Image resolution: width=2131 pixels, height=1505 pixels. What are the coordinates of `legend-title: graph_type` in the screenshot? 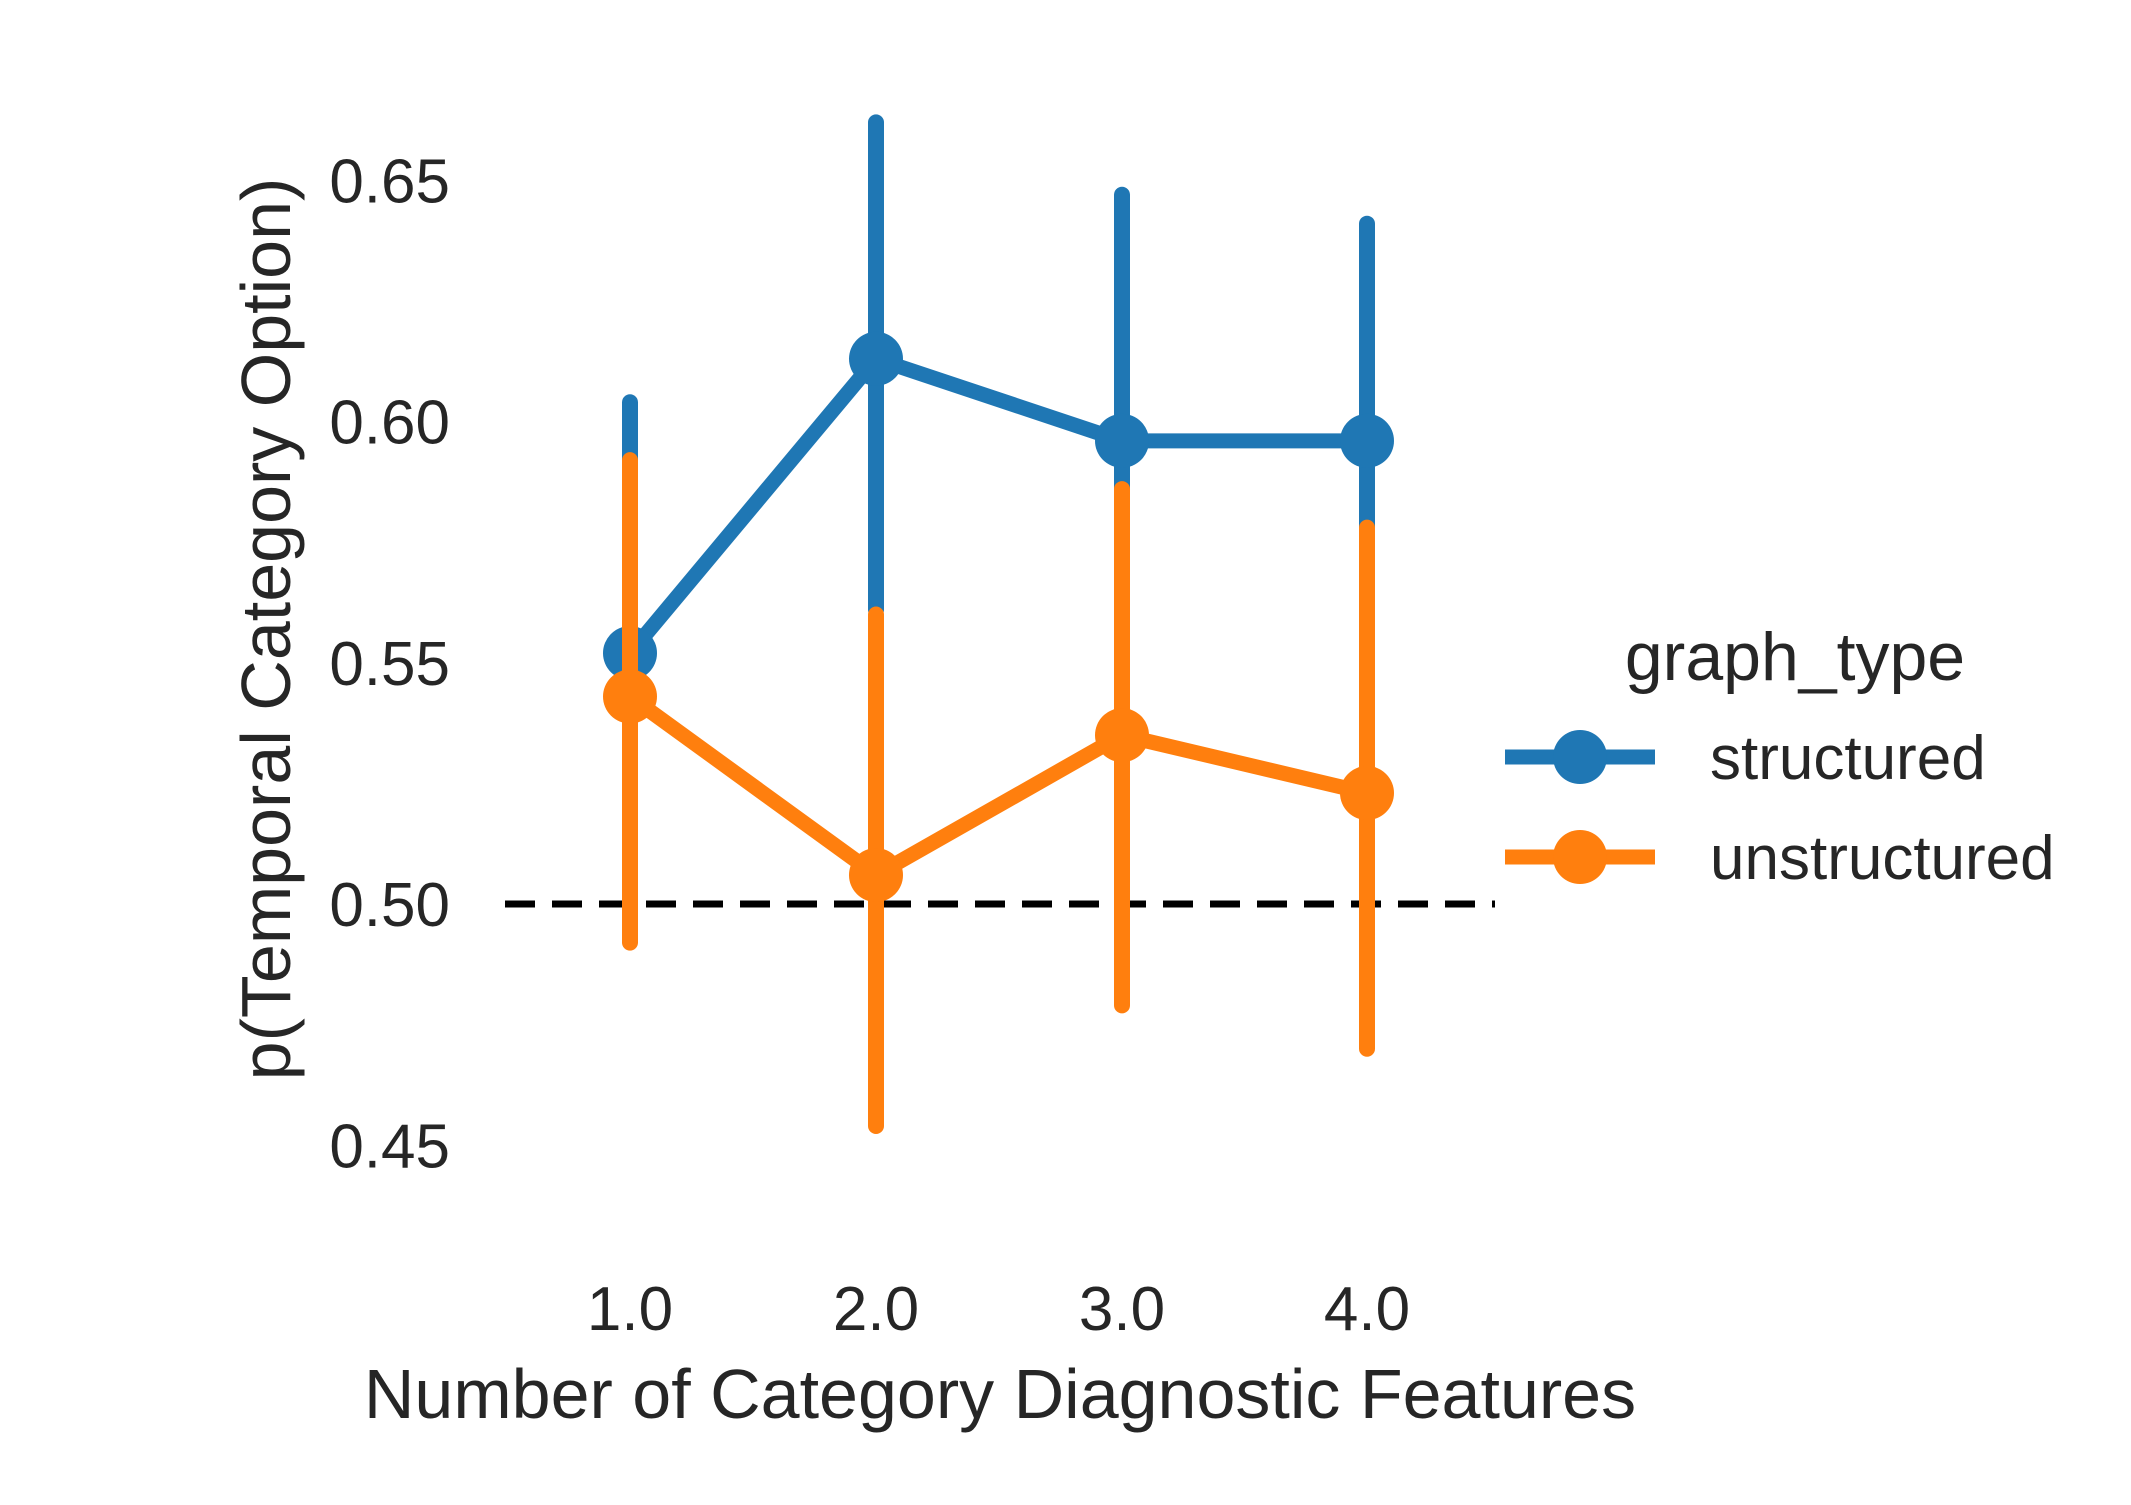 It's located at (1795, 657).